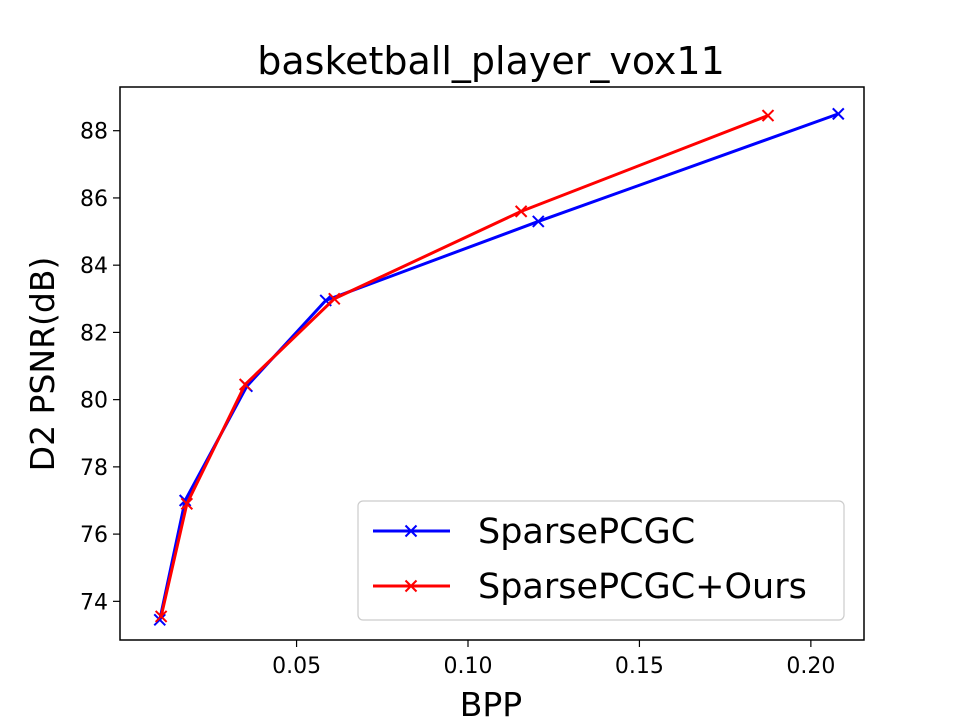  What do you see at coordinates (94, 266) in the screenshot?
I see `y-tick-label: 84` at bounding box center [94, 266].